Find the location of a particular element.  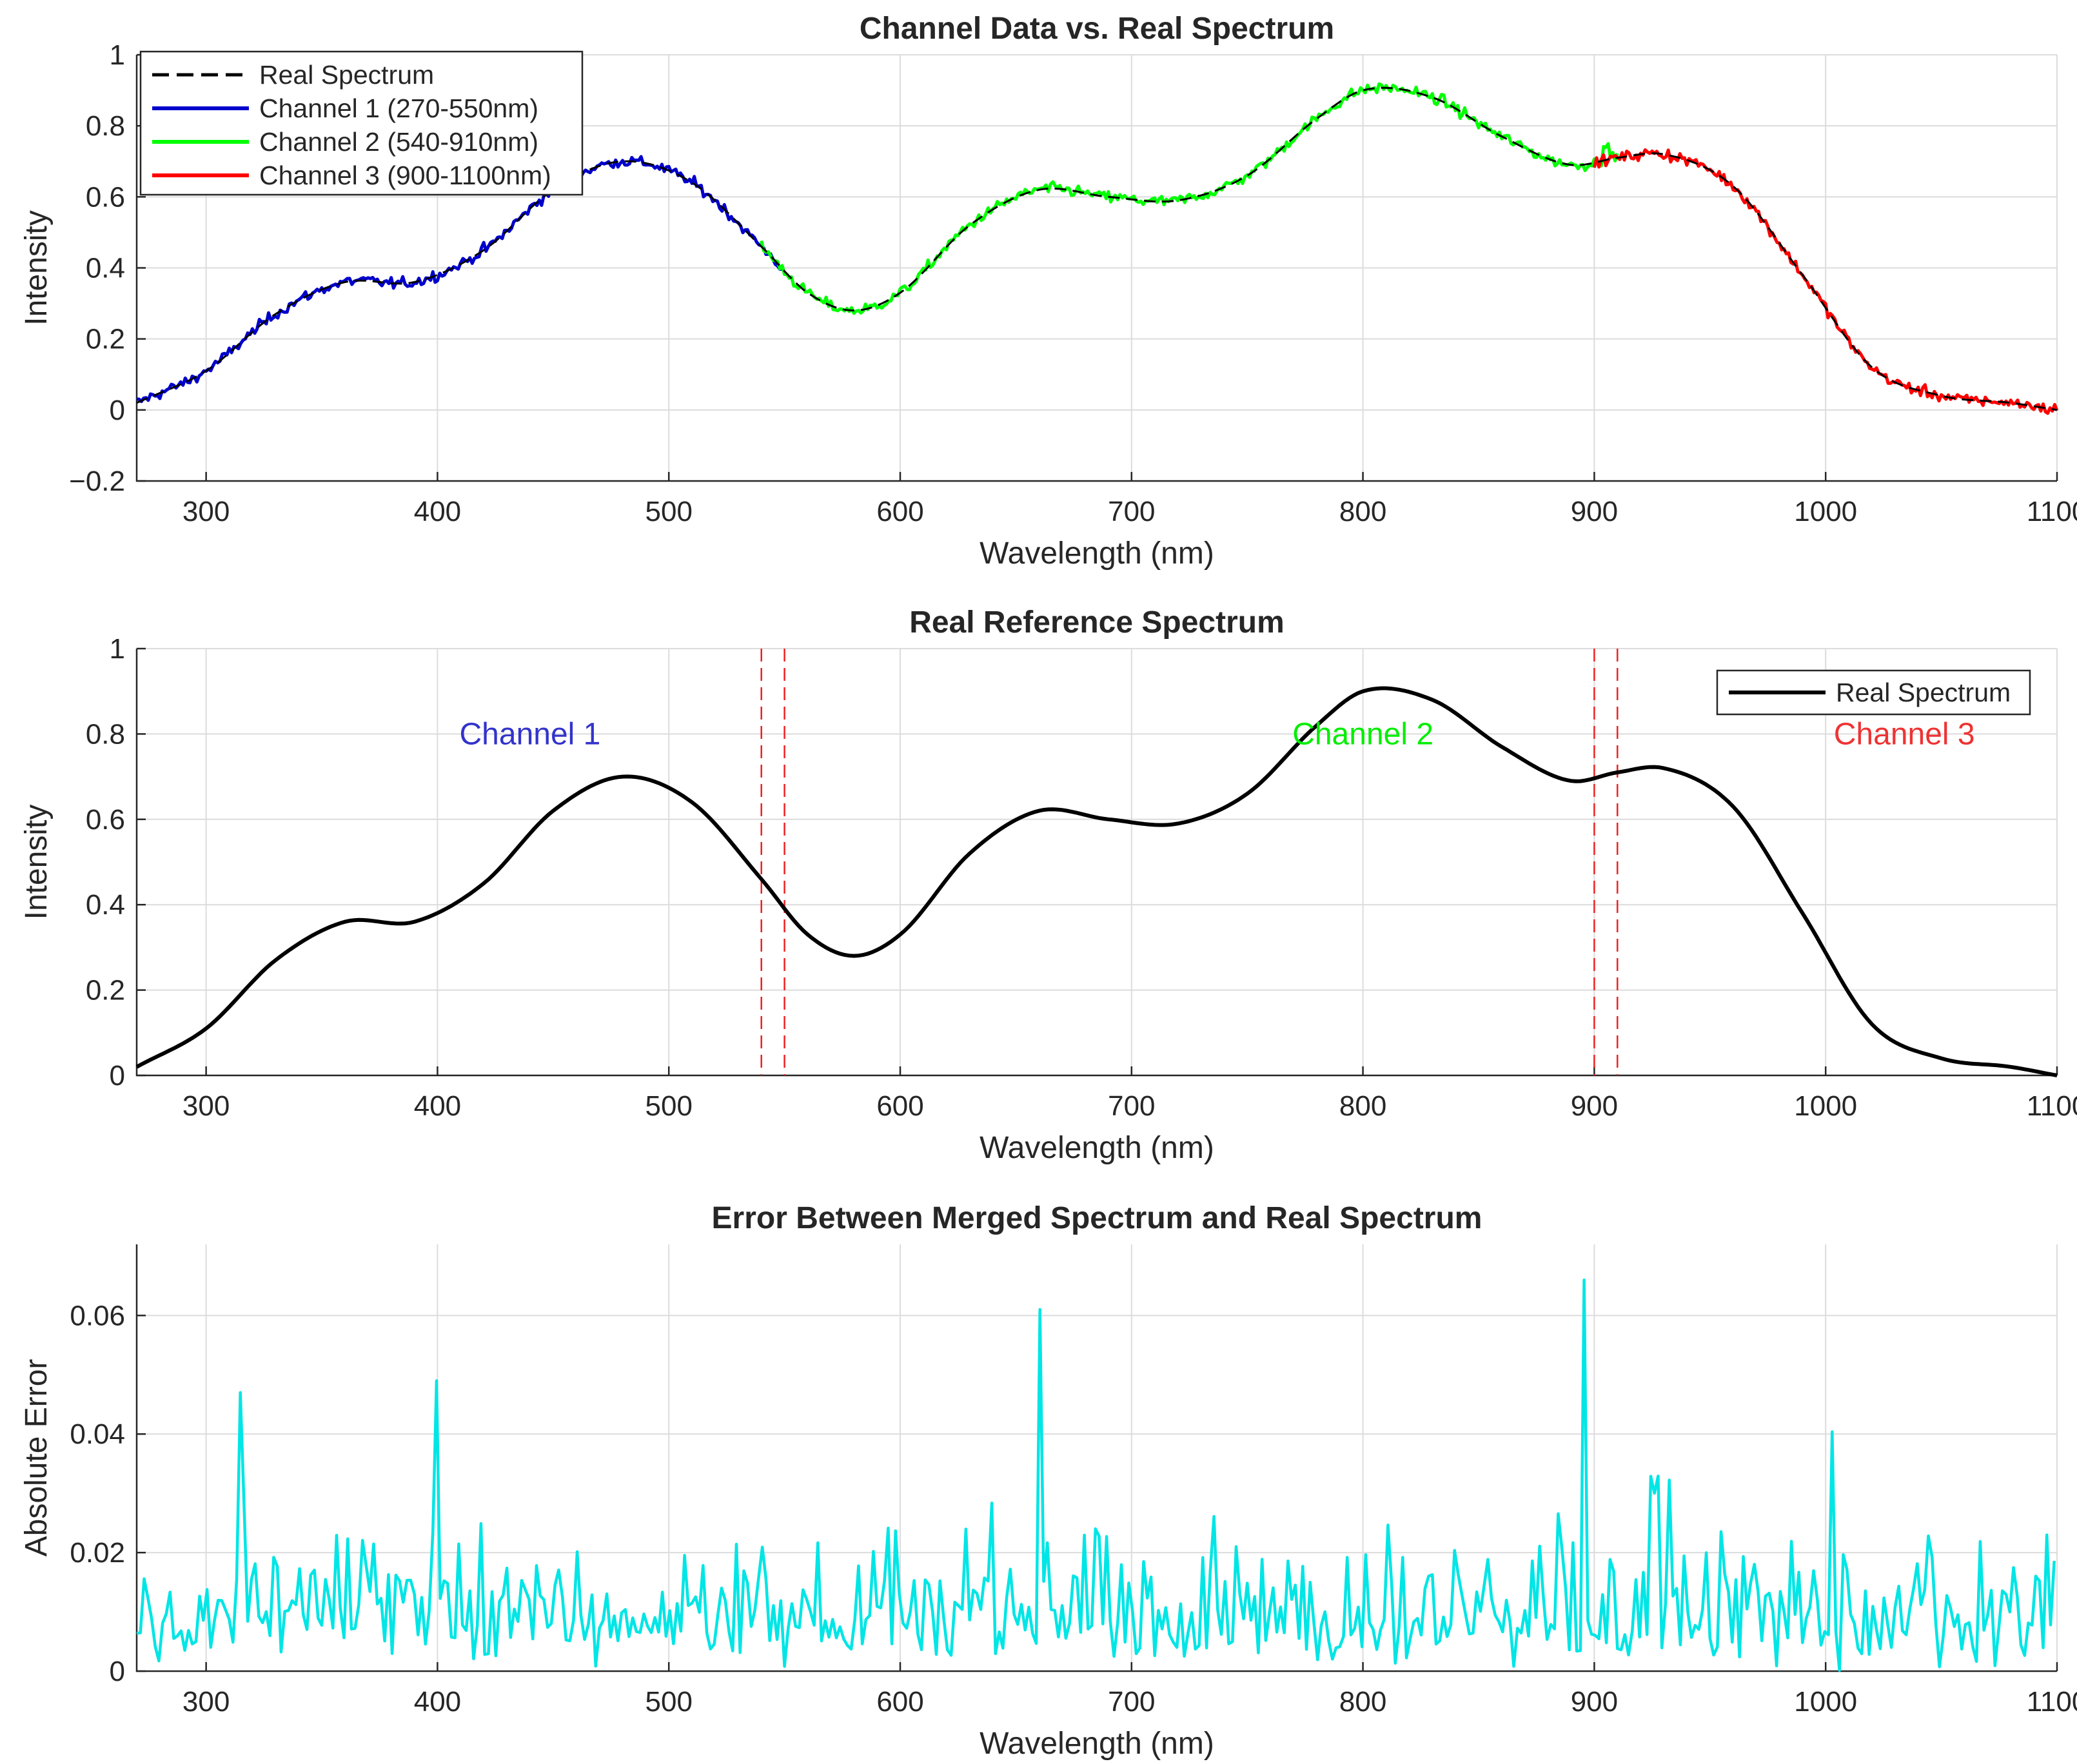

legend-entry-label: Channel 1 (270-550nm) is located at coordinates (398, 108).